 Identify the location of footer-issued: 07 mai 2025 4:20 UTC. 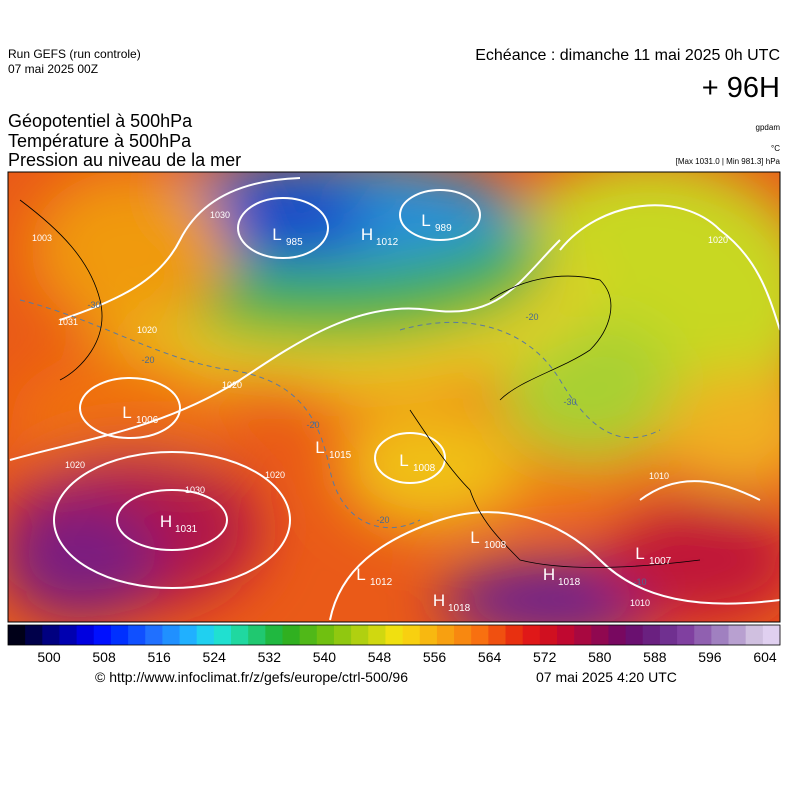
(606, 677).